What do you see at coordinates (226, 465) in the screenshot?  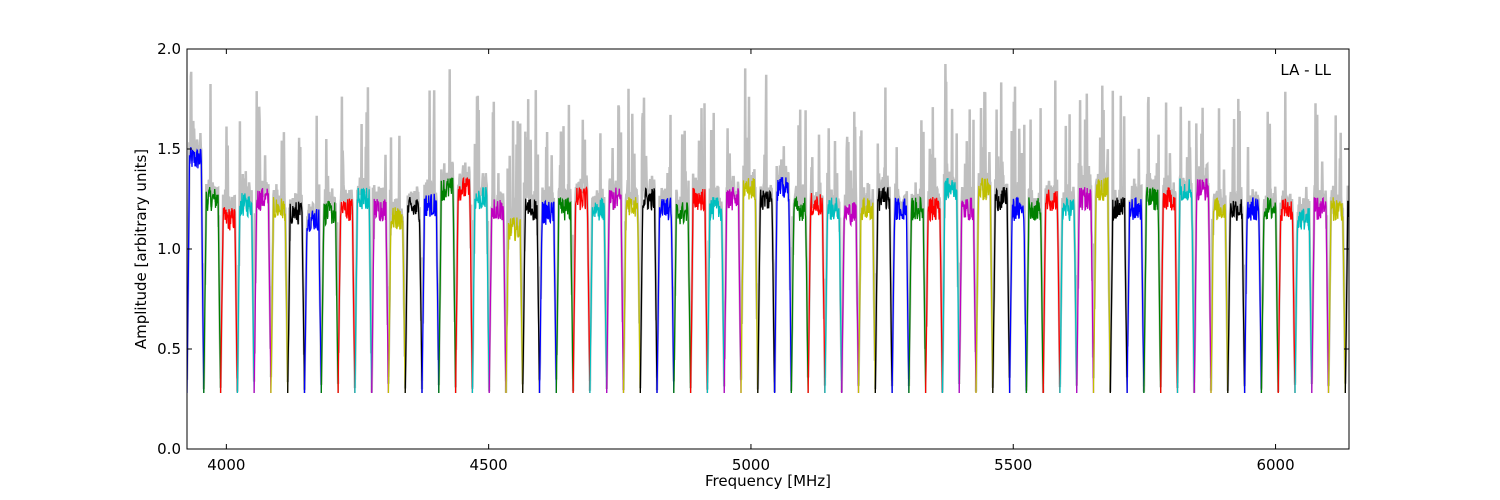 I see `x-tick-label: 4000` at bounding box center [226, 465].